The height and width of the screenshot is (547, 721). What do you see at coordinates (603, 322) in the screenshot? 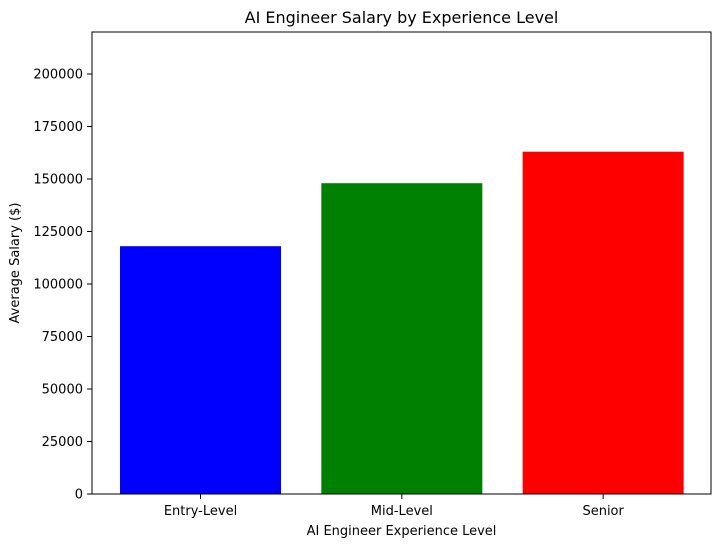
I see `bar-senior` at bounding box center [603, 322].